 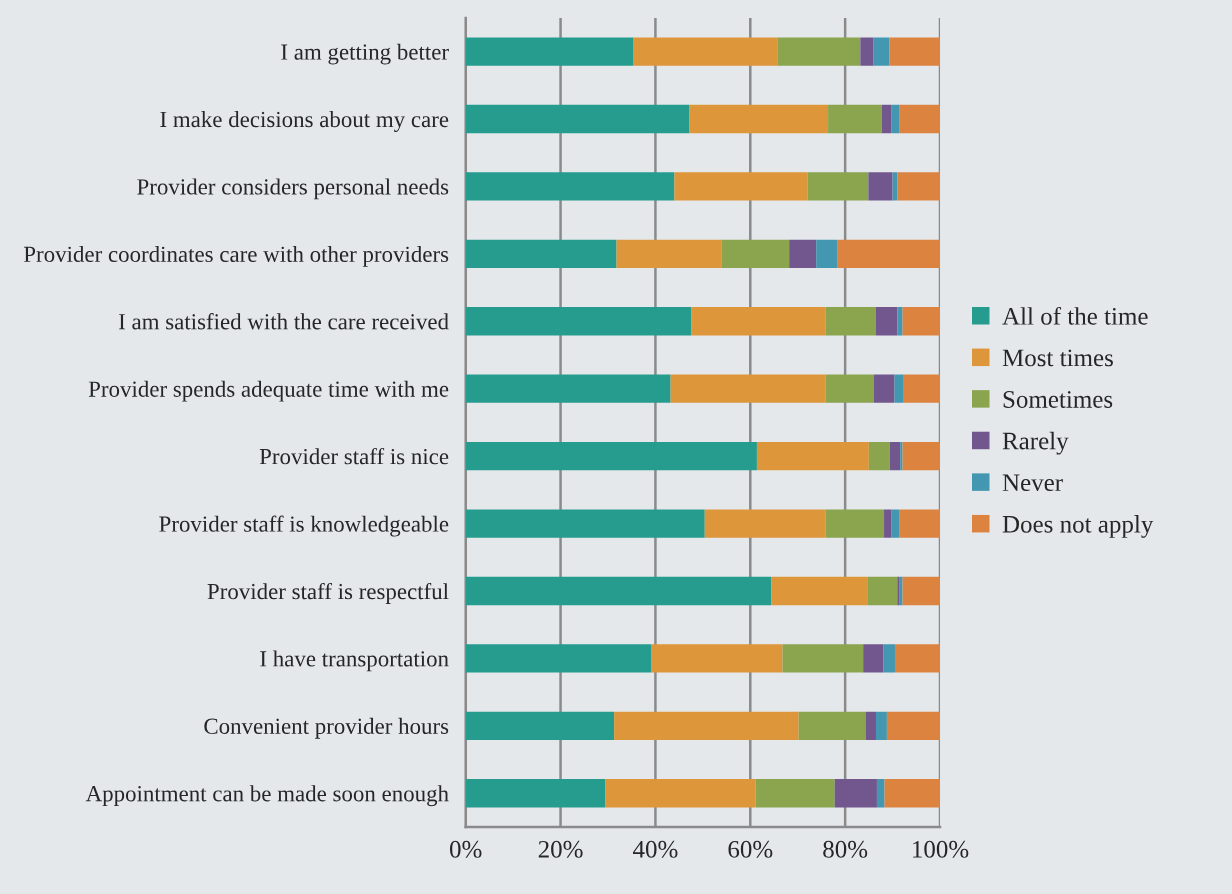 I want to click on y-tick-label: Provider staff is respectful, so click(x=328, y=593).